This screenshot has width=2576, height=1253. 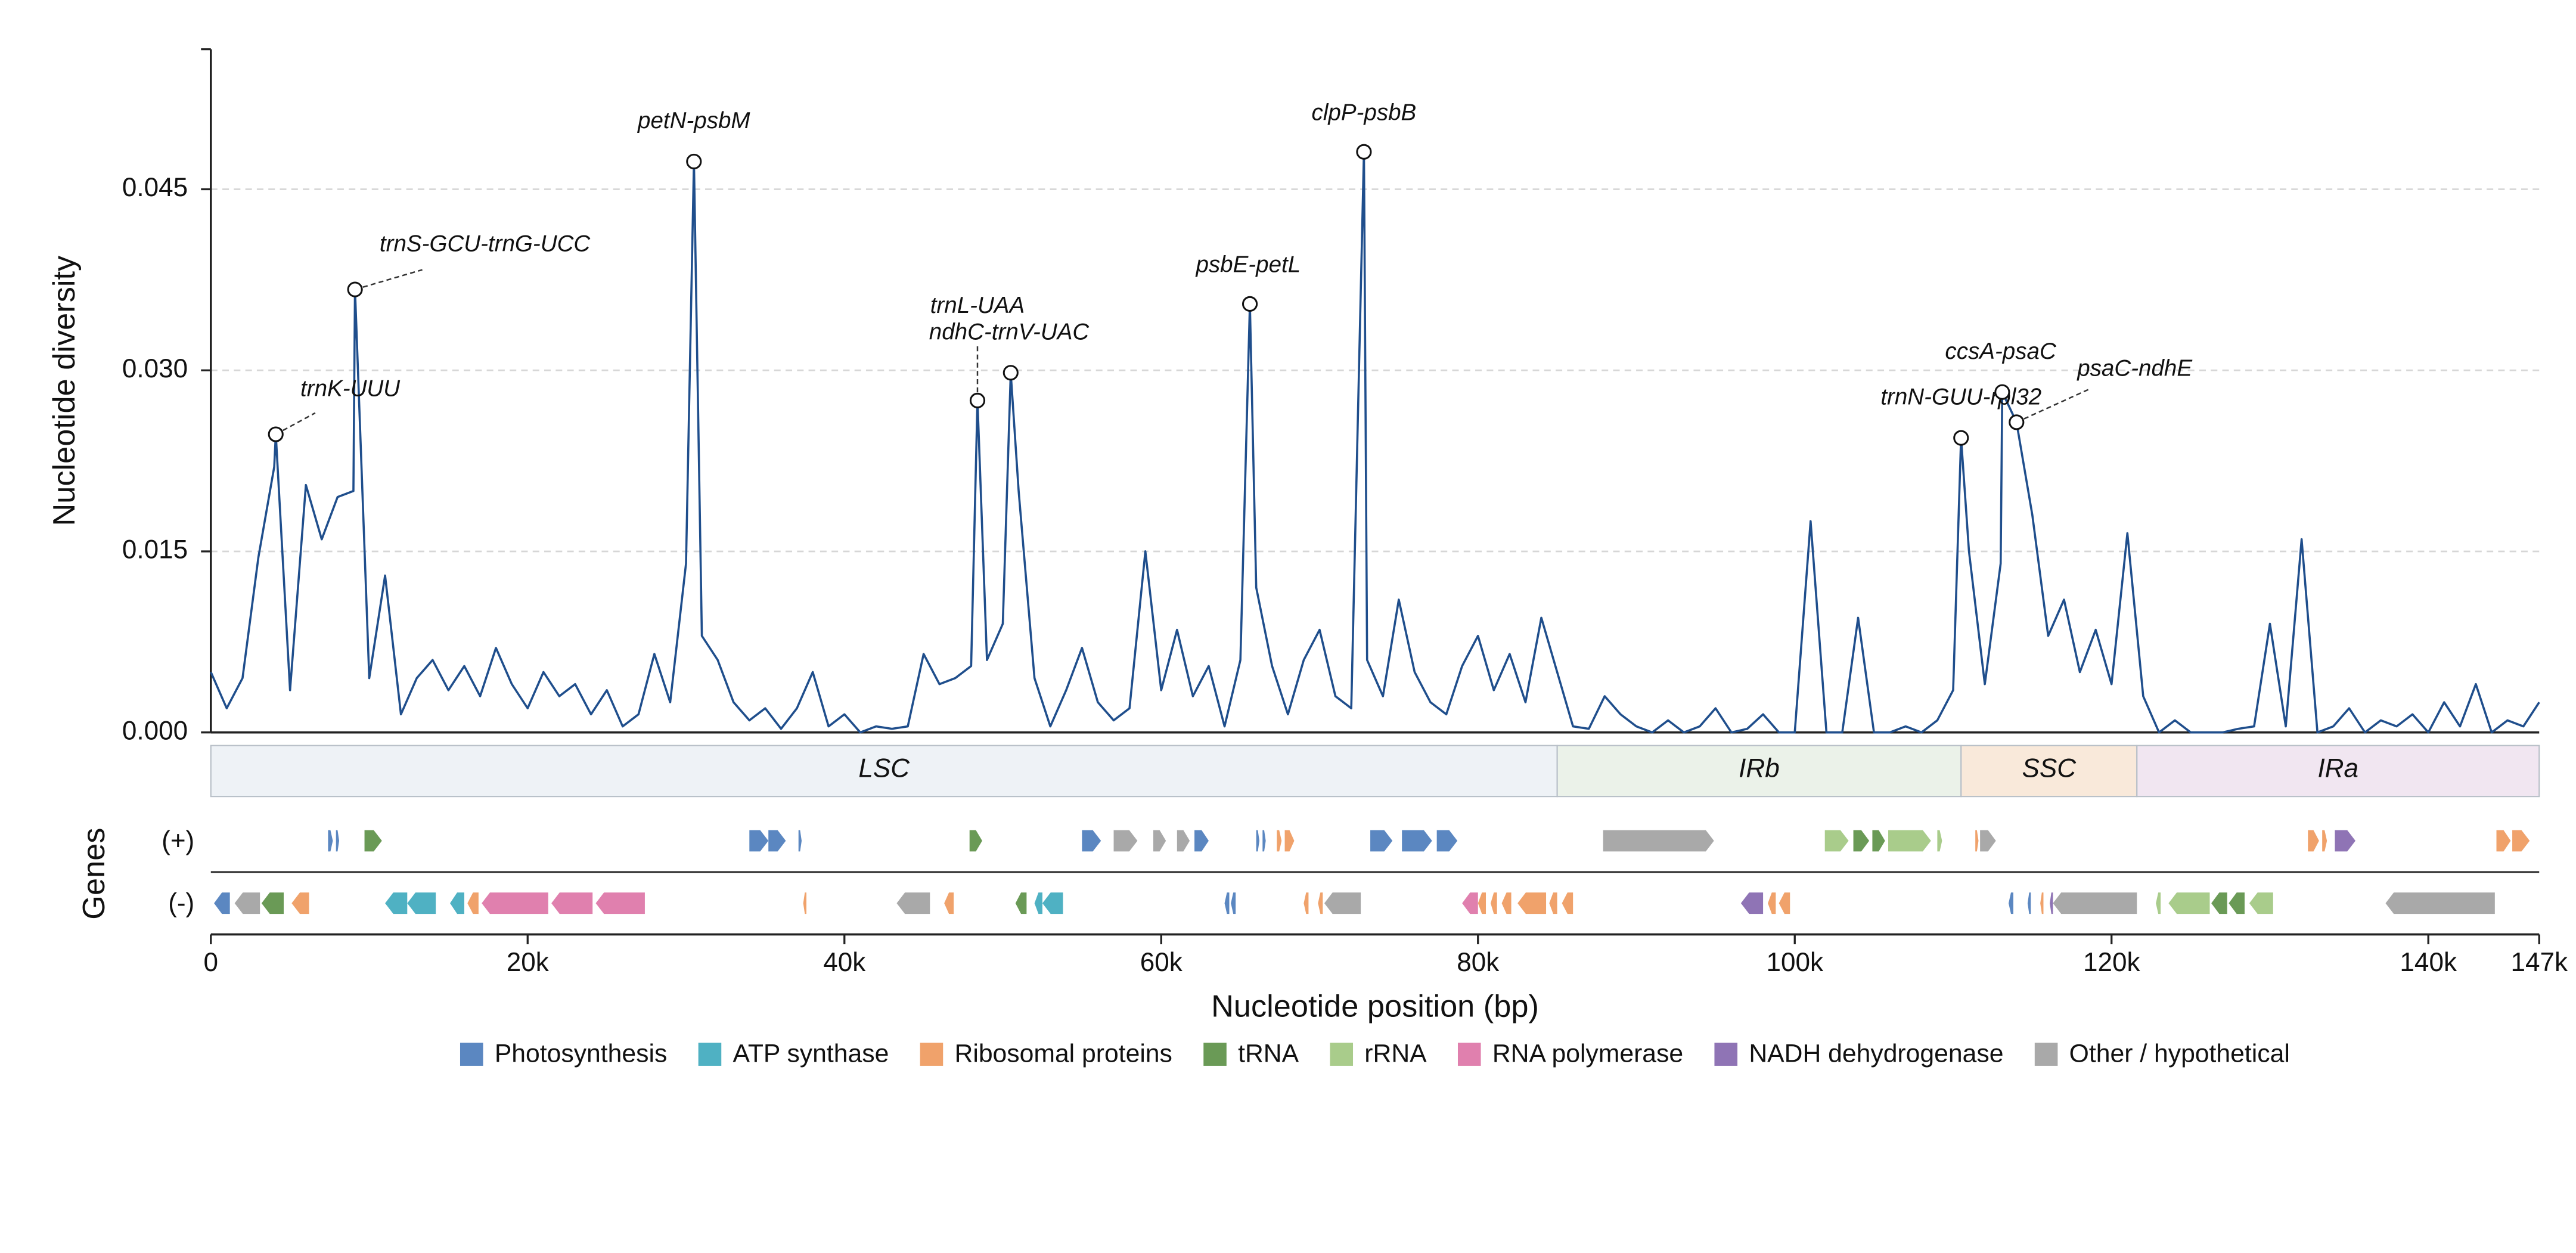 What do you see at coordinates (1375, 1006) in the screenshot?
I see `x-axis-title: Nucleotide position (bp)` at bounding box center [1375, 1006].